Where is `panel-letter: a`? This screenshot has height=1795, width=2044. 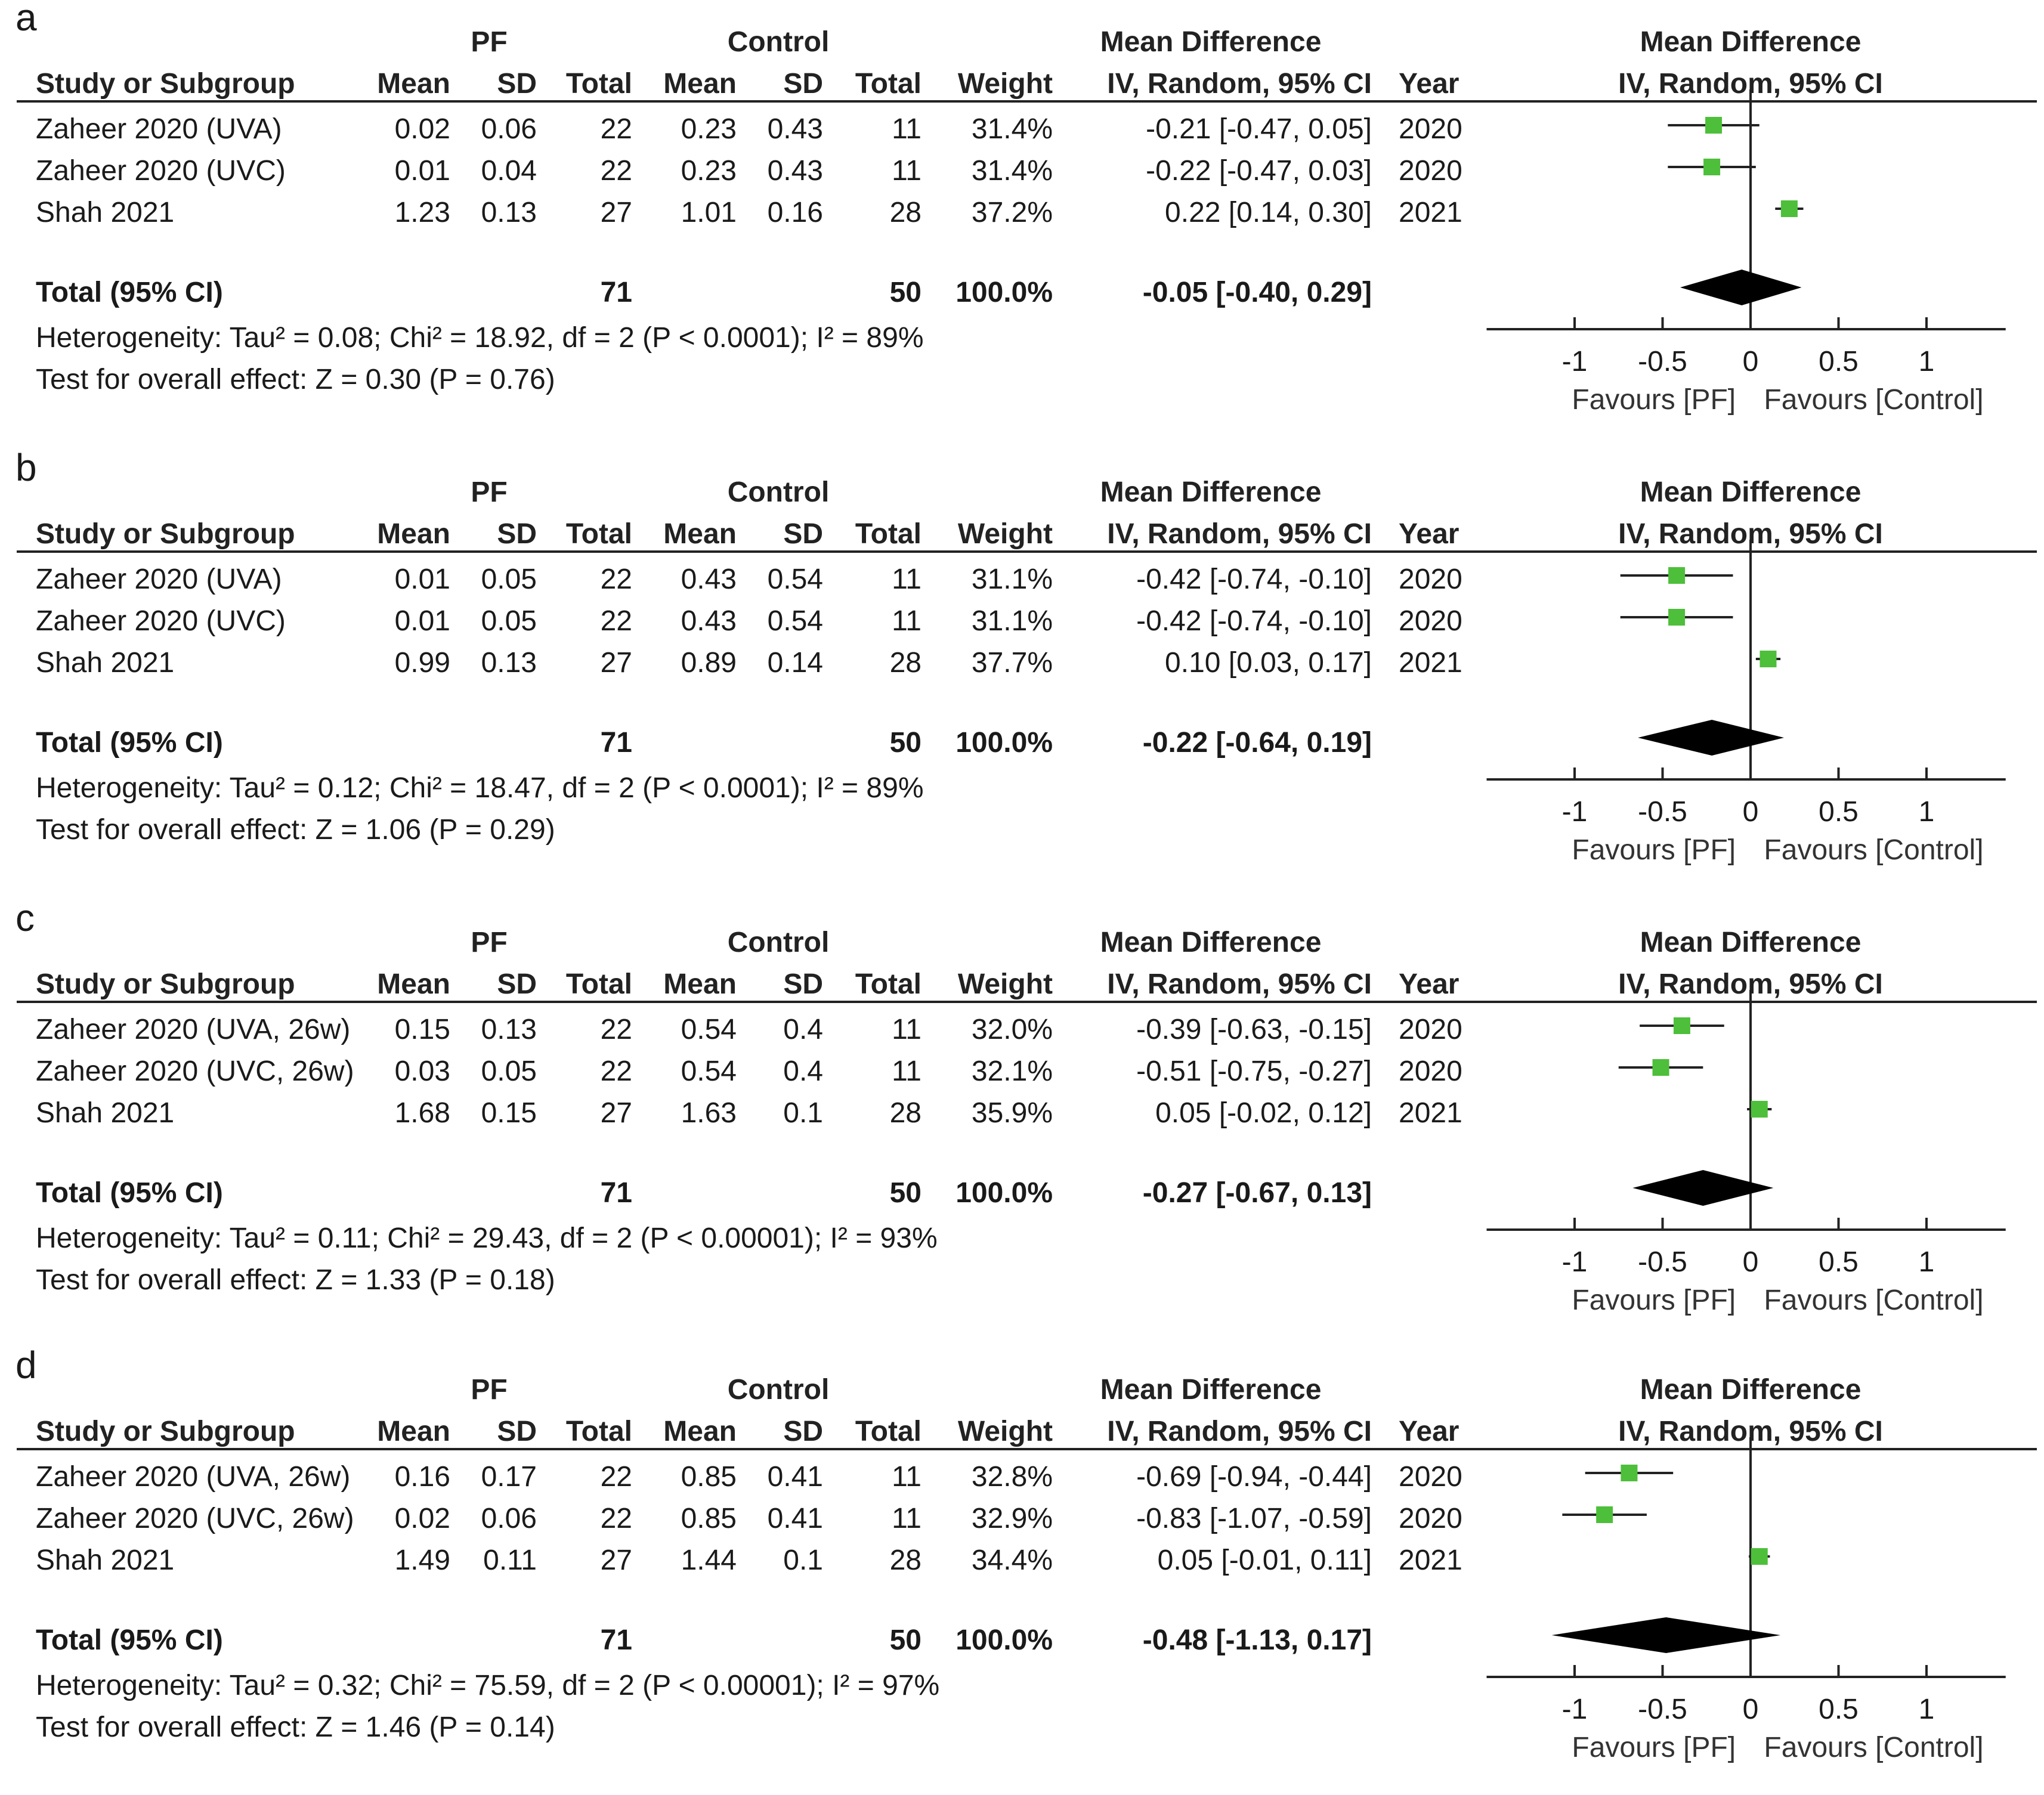
panel-letter: a is located at coordinates (27, 19).